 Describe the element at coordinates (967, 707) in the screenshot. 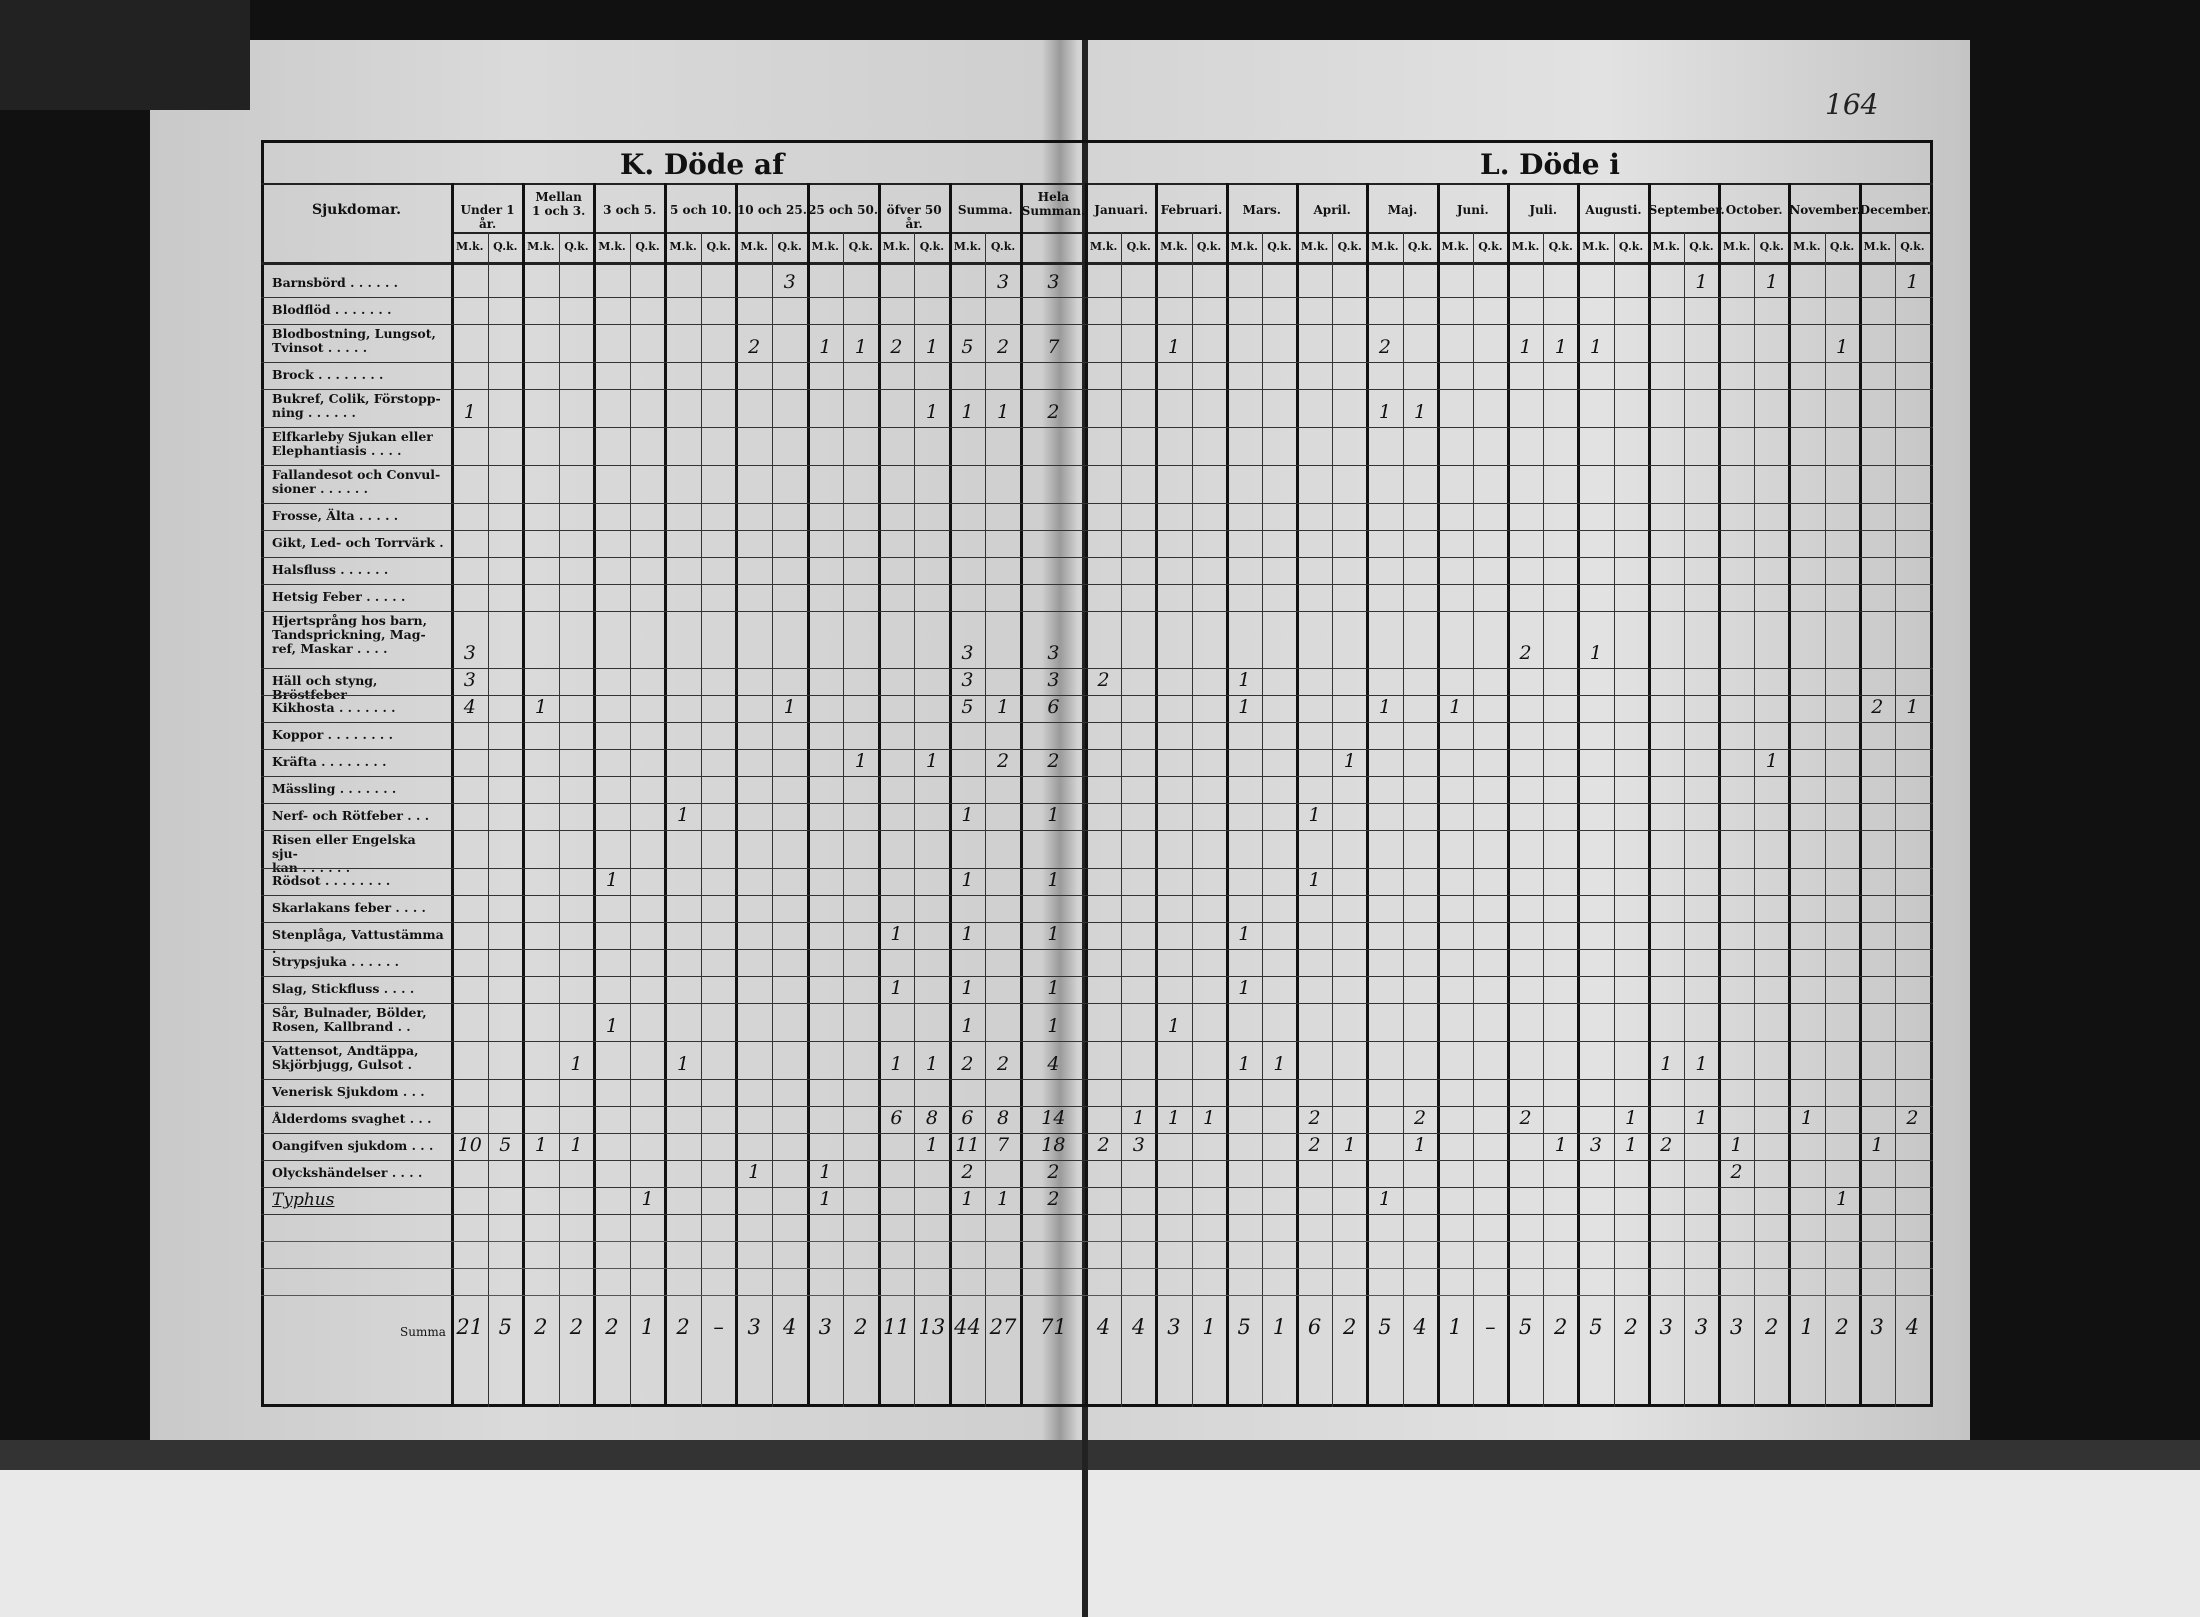

I see `count-cell: 5` at that location.